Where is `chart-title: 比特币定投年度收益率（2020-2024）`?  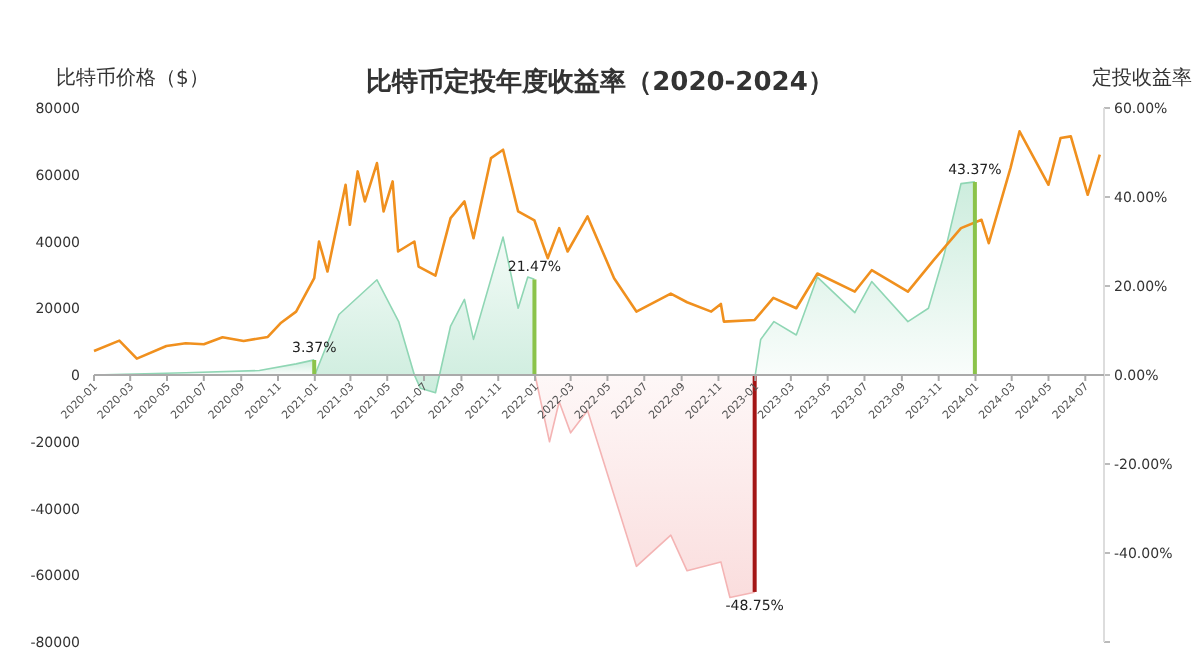
chart-title: 比特币定投年度收益率（2020-2024） is located at coordinates (600, 82).